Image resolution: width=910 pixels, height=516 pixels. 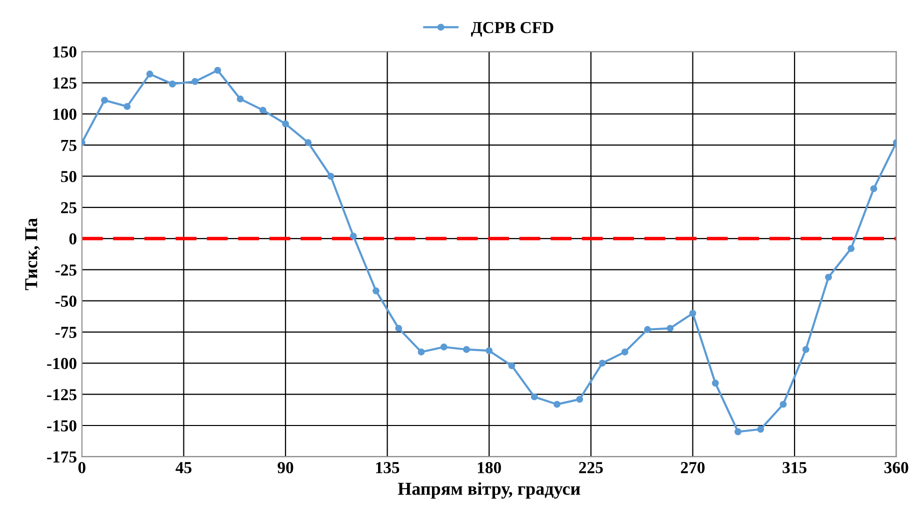 What do you see at coordinates (61, 457) in the screenshot?
I see `y-tick-label: -175` at bounding box center [61, 457].